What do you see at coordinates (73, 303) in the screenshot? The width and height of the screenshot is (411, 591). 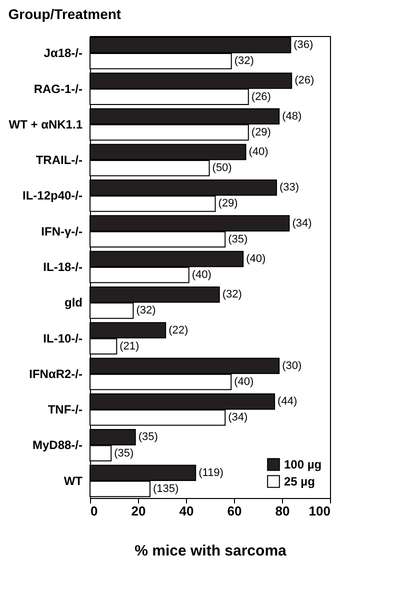 I see `y-tick-label: gld` at bounding box center [73, 303].